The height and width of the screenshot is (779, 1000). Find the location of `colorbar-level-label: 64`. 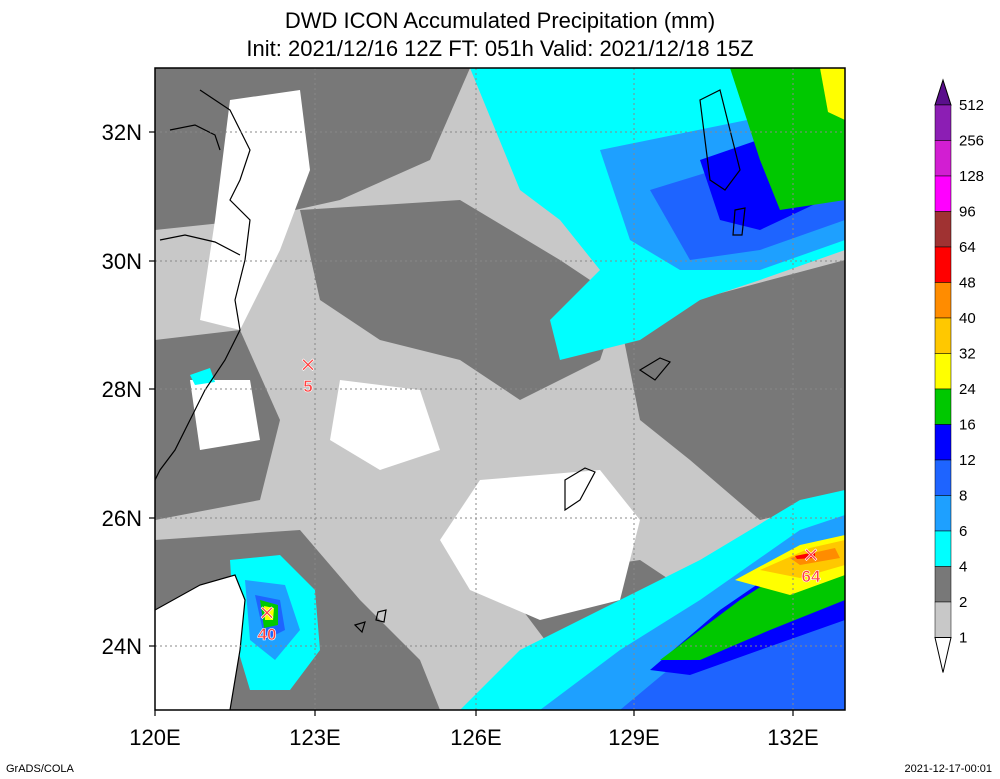

colorbar-level-label: 64 is located at coordinates (967, 247).